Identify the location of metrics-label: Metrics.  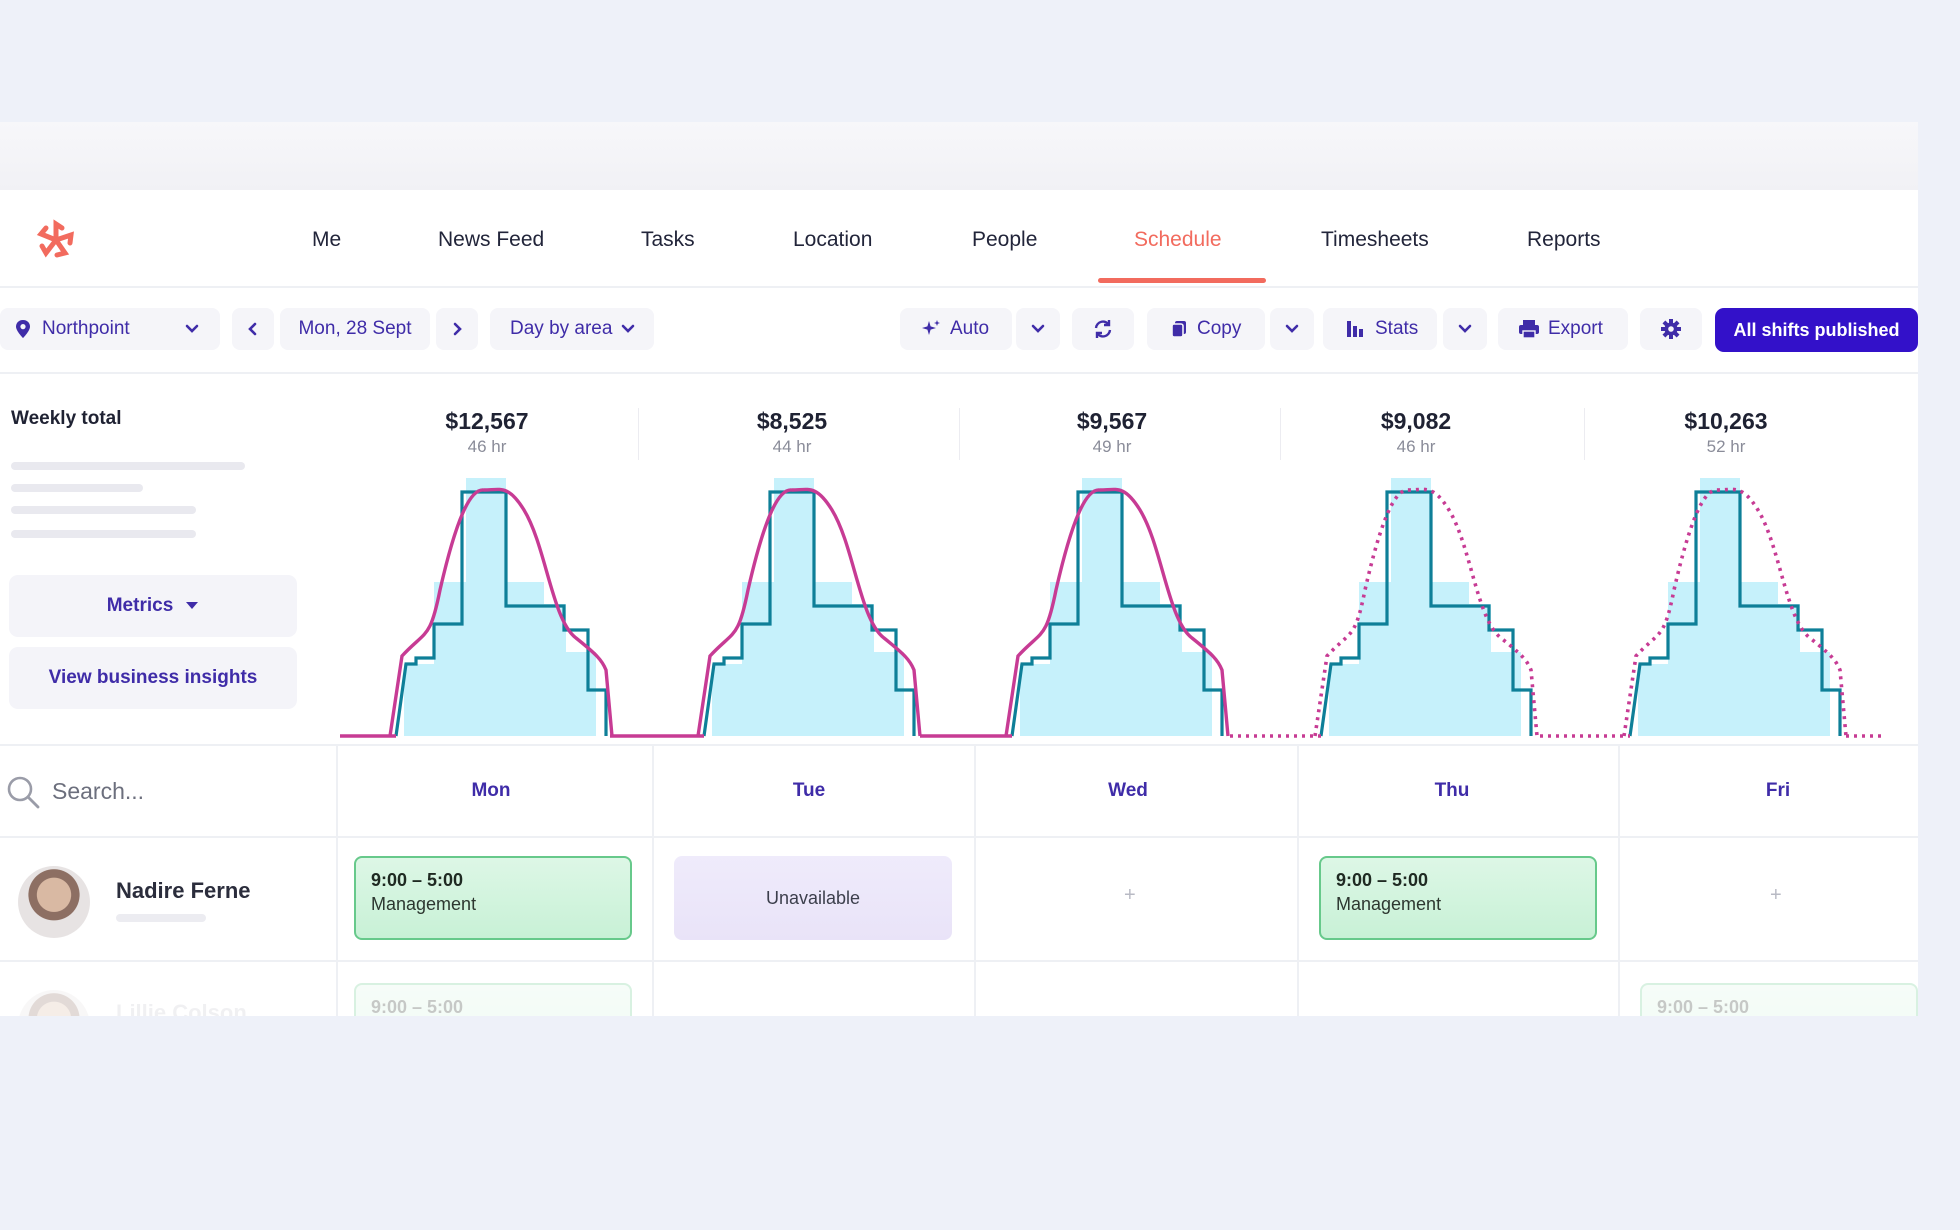
(140, 605).